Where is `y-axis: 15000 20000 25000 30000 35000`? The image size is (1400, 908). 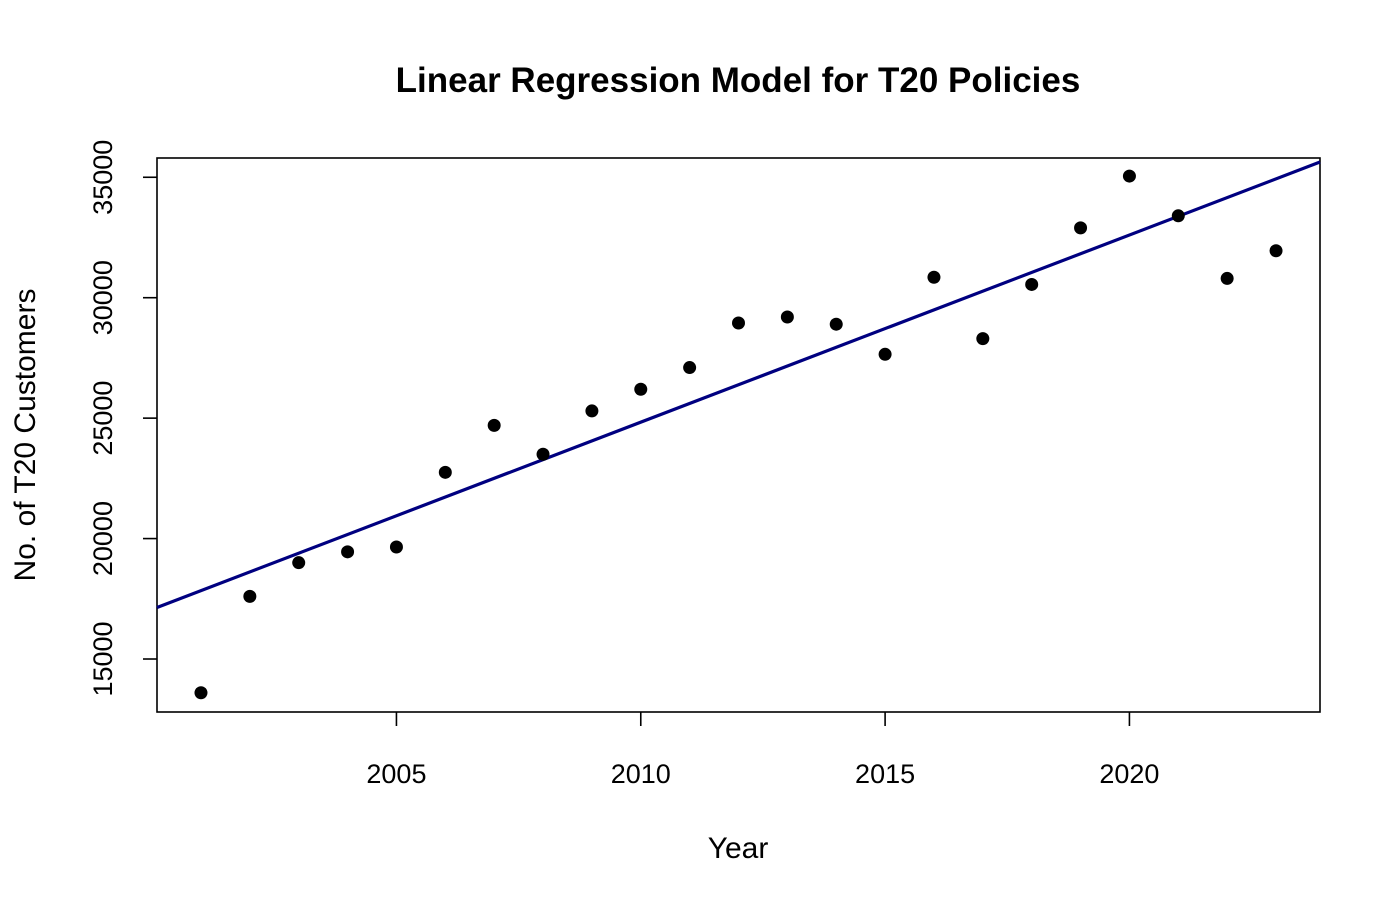 y-axis: 15000 20000 25000 30000 35000 is located at coordinates (122, 418).